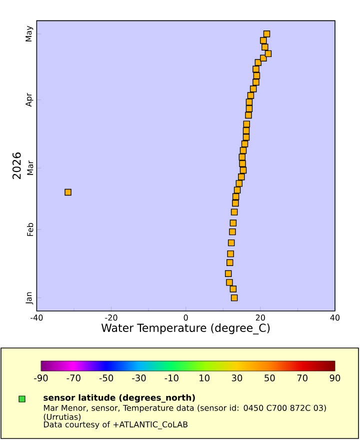 This screenshot has height=440, width=360. Describe the element at coordinates (269, 378) in the screenshot. I see `color-bar-label: 50` at that location.